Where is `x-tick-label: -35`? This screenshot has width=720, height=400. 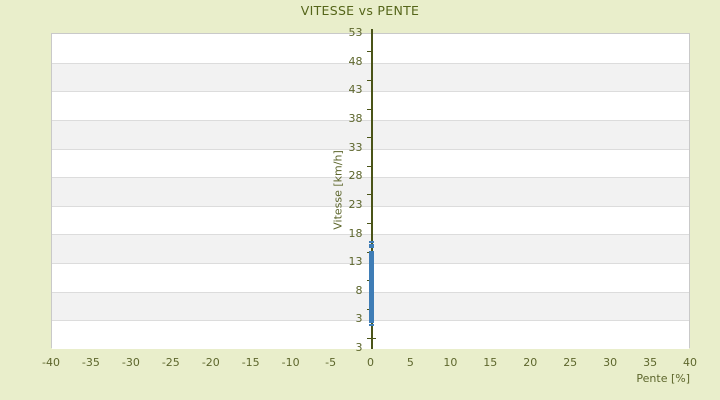 x-tick-label: -35 is located at coordinates (90, 362).